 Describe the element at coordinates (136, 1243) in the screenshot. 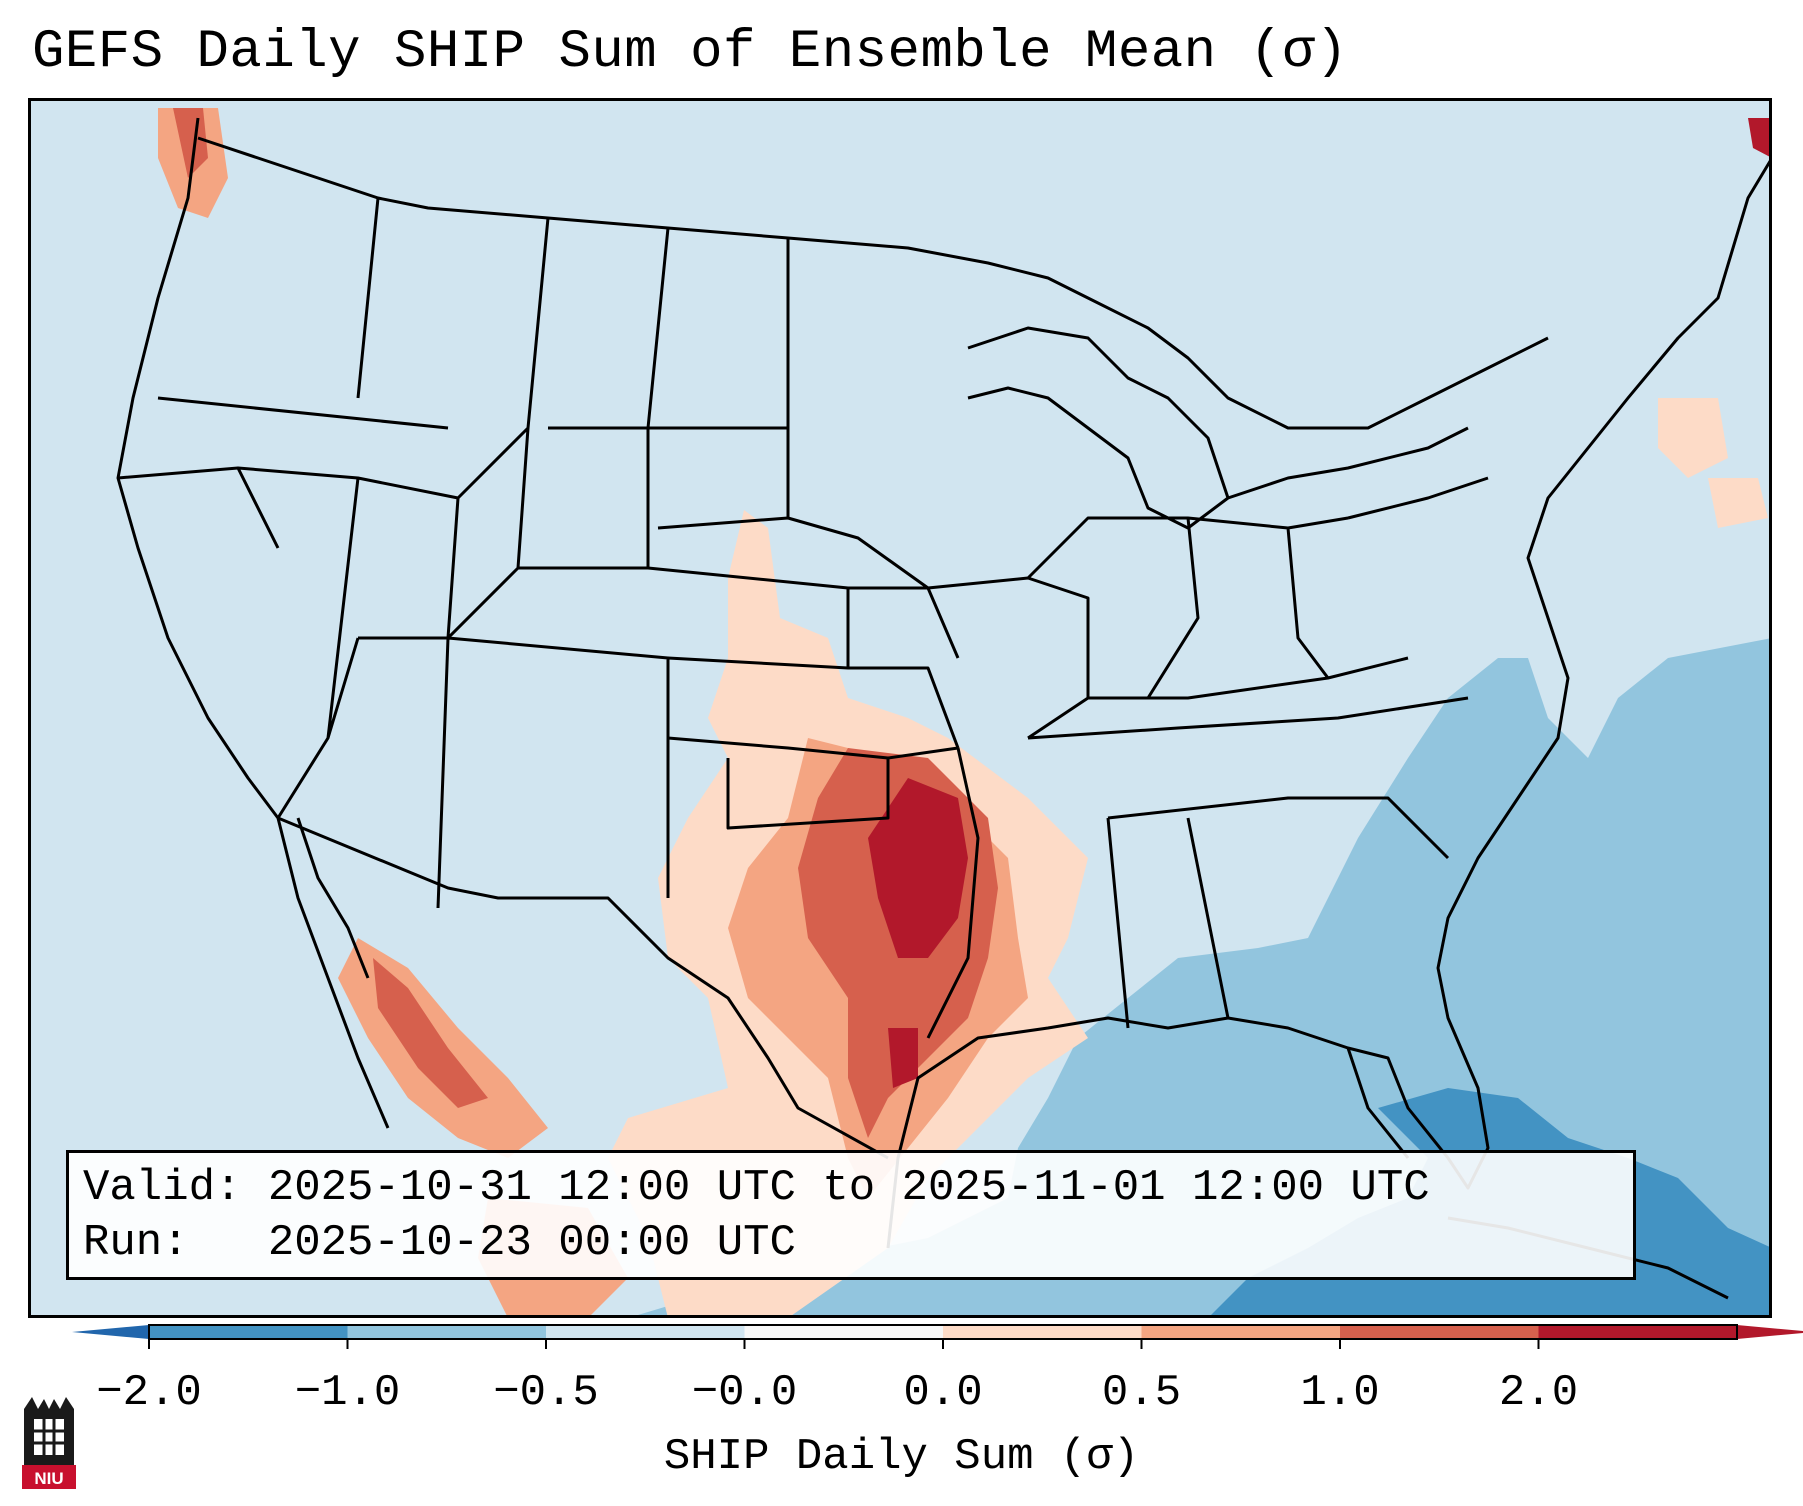

I see `run-label: Run:` at that location.